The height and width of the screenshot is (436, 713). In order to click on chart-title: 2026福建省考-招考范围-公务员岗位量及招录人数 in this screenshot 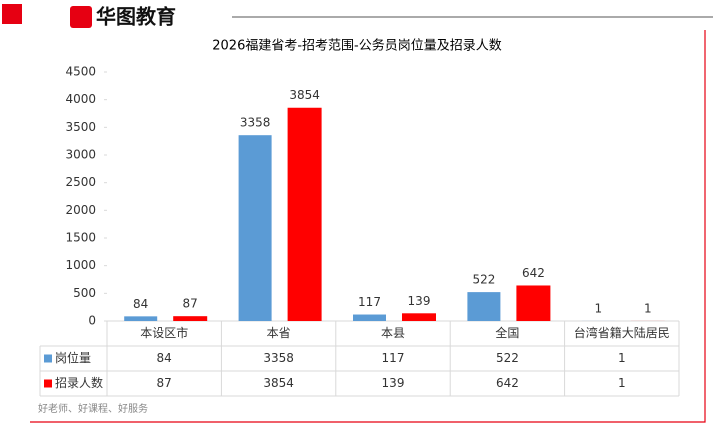, I will do `click(356, 46)`.